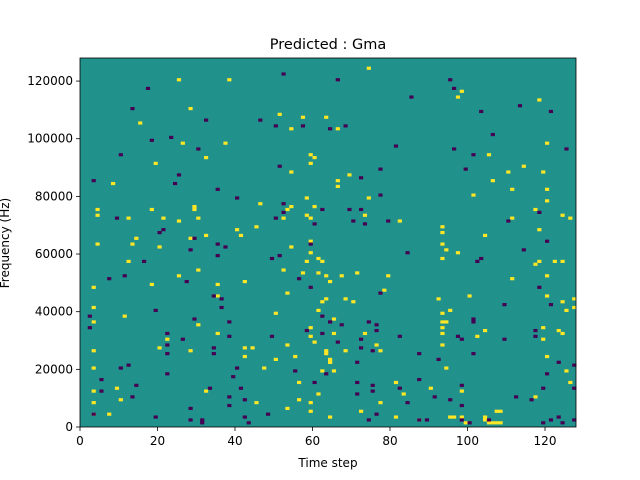 This screenshot has width=640, height=480. Describe the element at coordinates (54, 254) in the screenshot. I see `y-tick-label: 60000` at that location.